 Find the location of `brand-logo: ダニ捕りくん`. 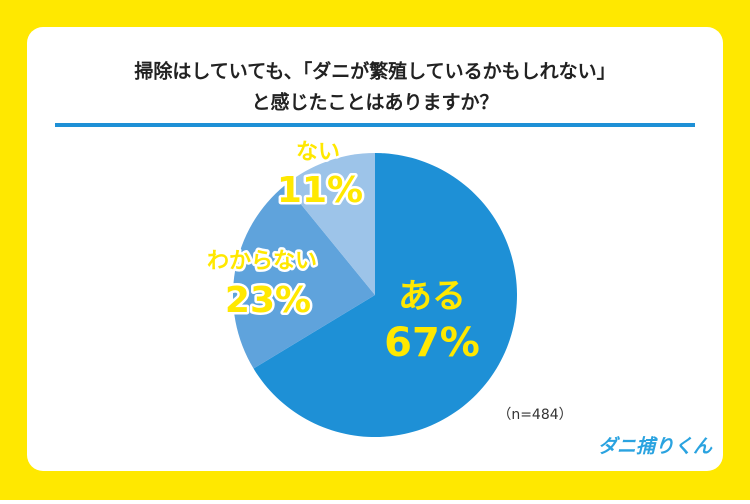

brand-logo: ダニ捕りくん is located at coordinates (655, 447).